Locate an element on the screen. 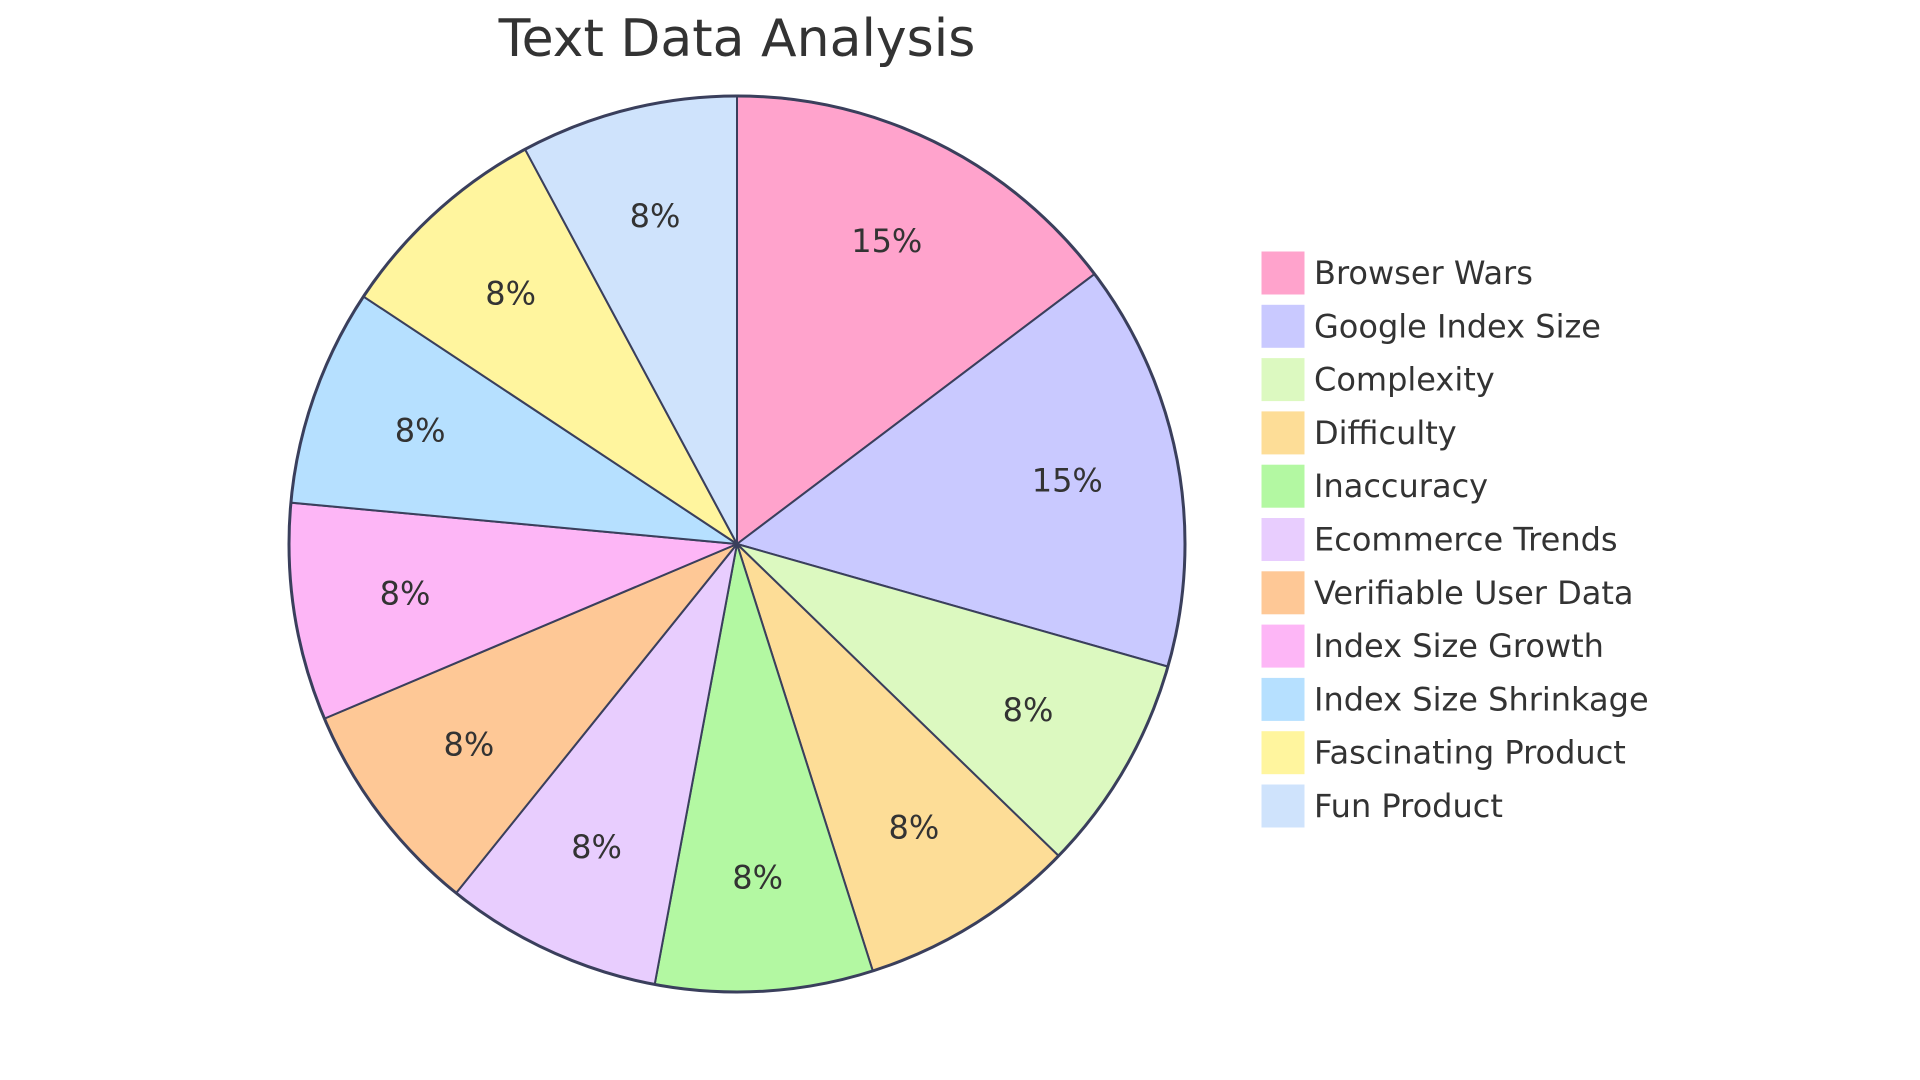  legend-label: Complexity is located at coordinates (1404, 380).